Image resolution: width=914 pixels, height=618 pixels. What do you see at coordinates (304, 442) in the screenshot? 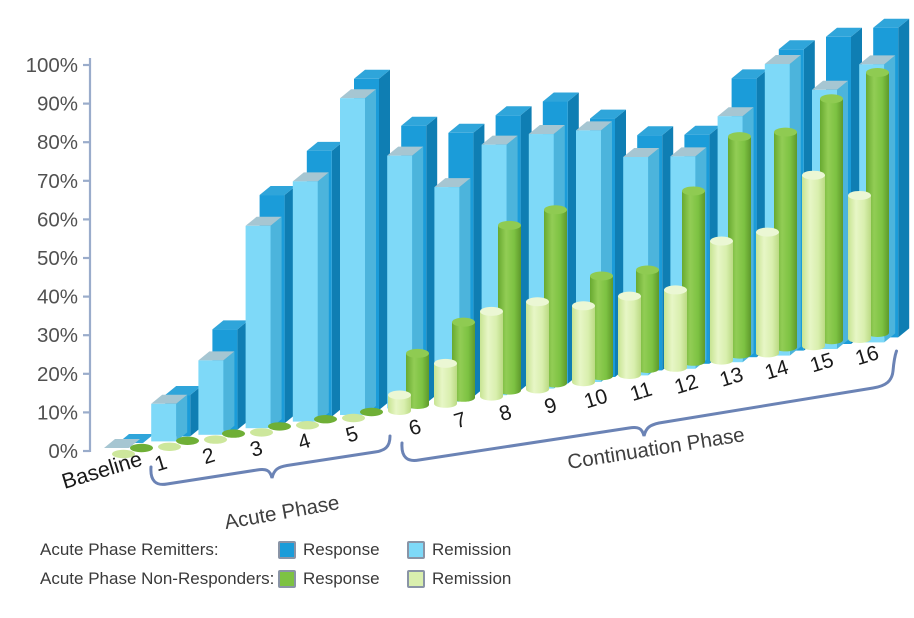
I see `x-tick-label: 4` at bounding box center [304, 442].